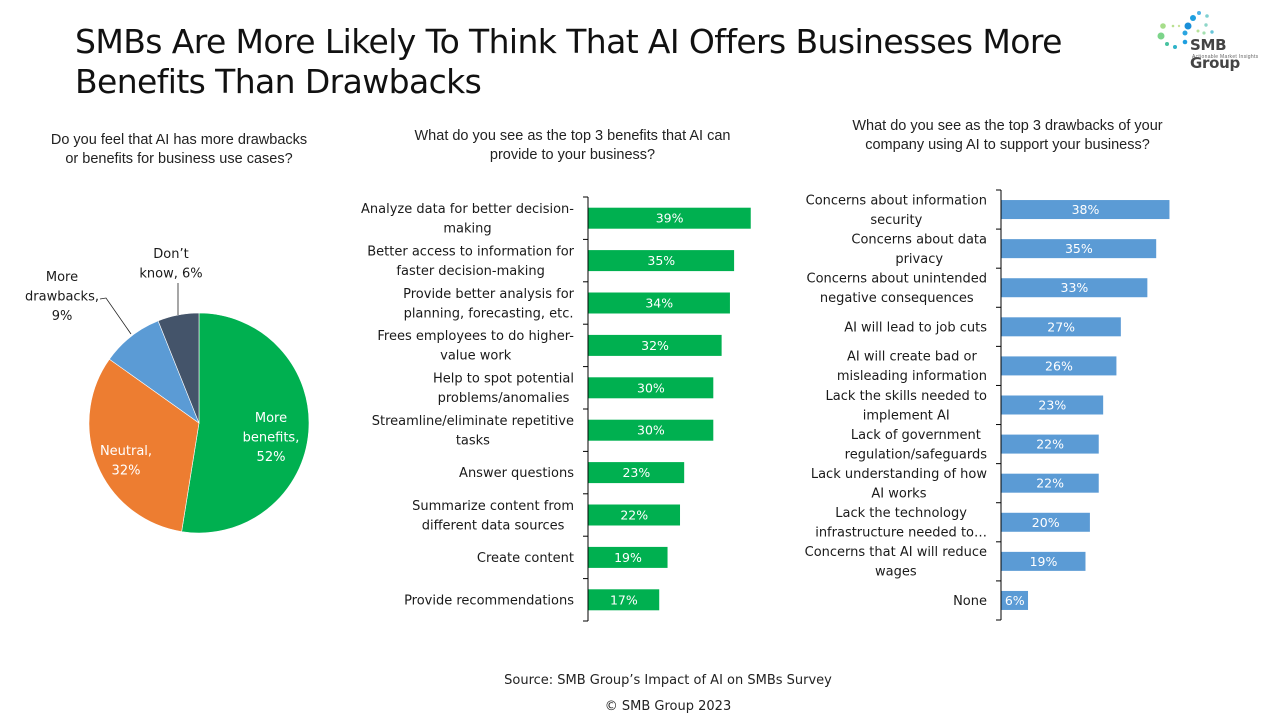 The height and width of the screenshot is (720, 1280). What do you see at coordinates (897, 278) in the screenshot?
I see `category-label-line: Concerns about unintended` at bounding box center [897, 278].